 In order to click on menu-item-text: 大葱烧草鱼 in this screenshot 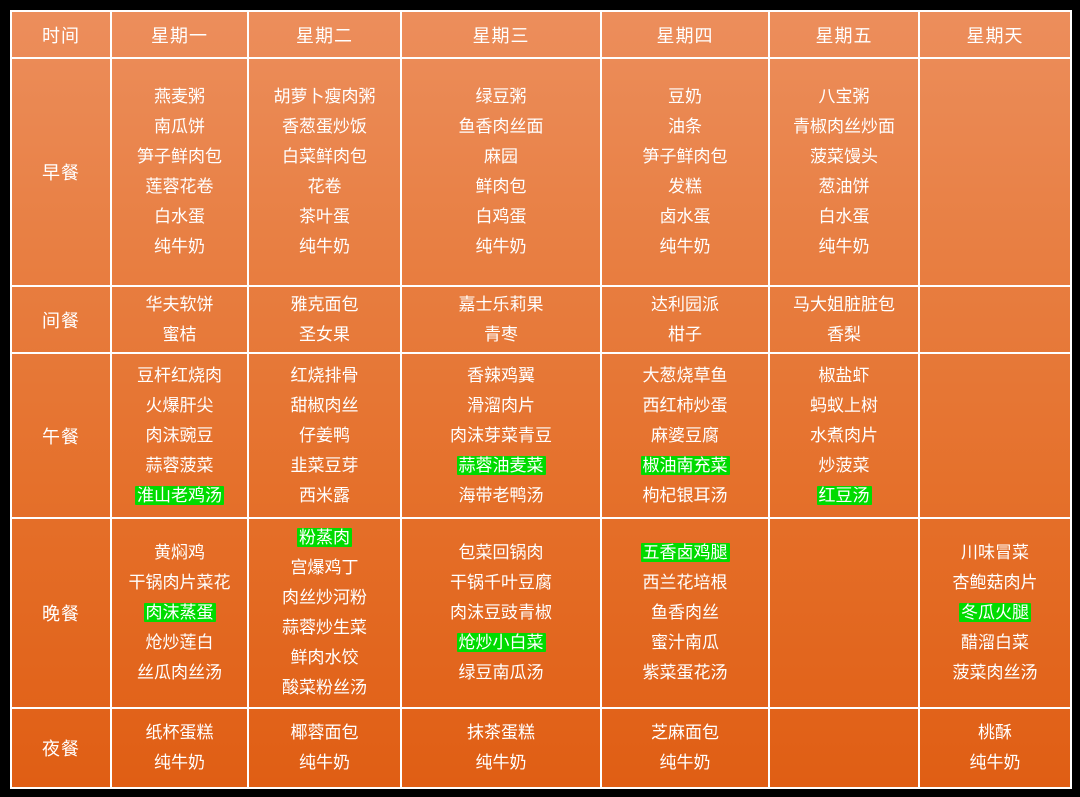, I will do `click(685, 375)`.